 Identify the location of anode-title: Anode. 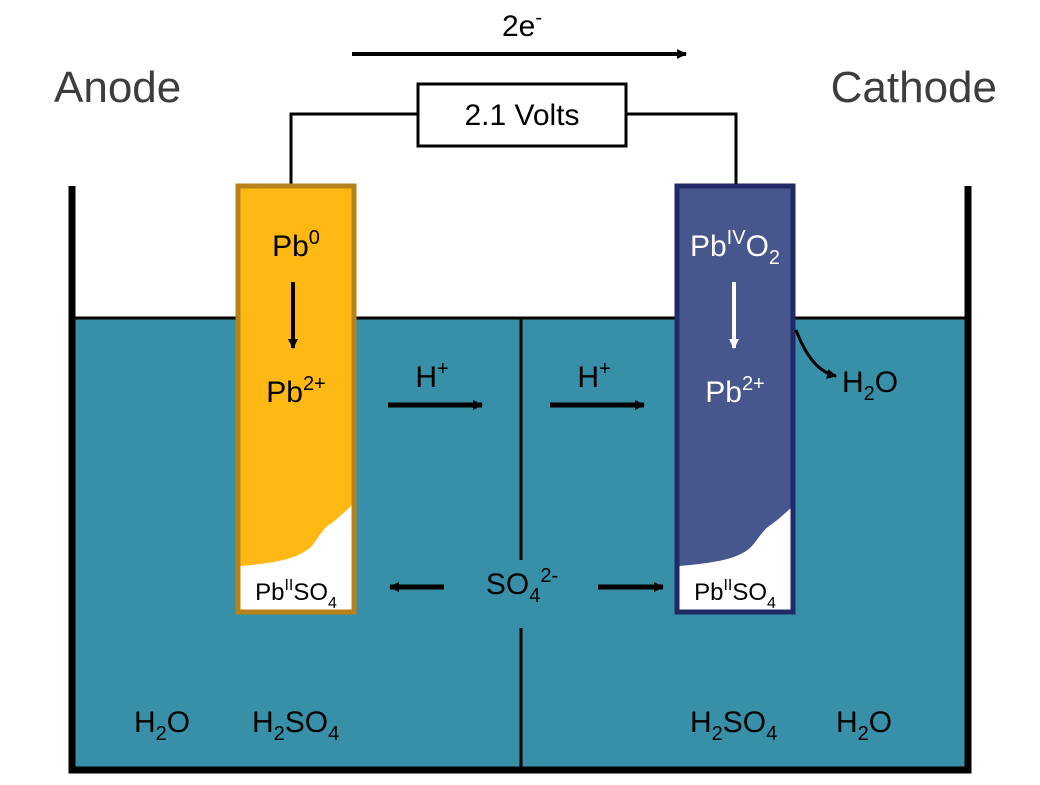
(117, 87).